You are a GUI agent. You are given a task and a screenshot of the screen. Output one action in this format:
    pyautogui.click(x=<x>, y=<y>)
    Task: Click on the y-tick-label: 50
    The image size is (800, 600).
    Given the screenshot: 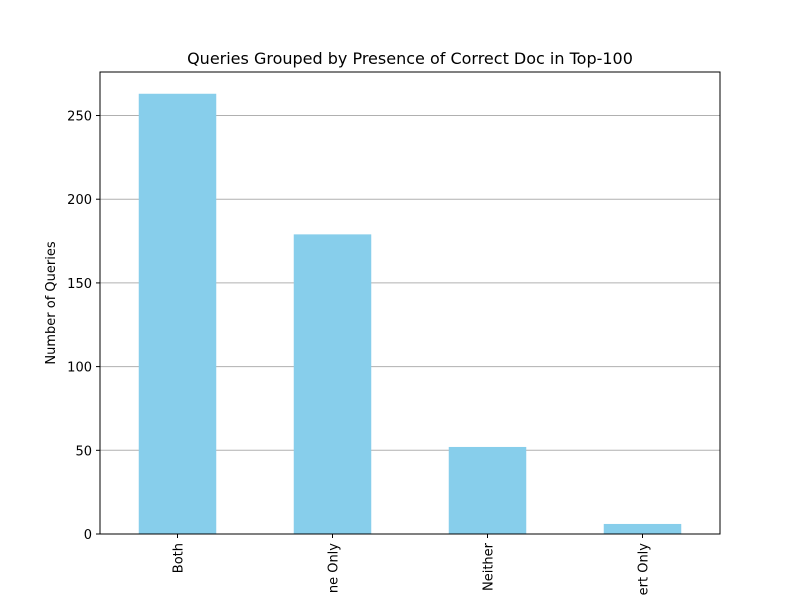 What is the action you would take?
    pyautogui.click(x=83, y=451)
    